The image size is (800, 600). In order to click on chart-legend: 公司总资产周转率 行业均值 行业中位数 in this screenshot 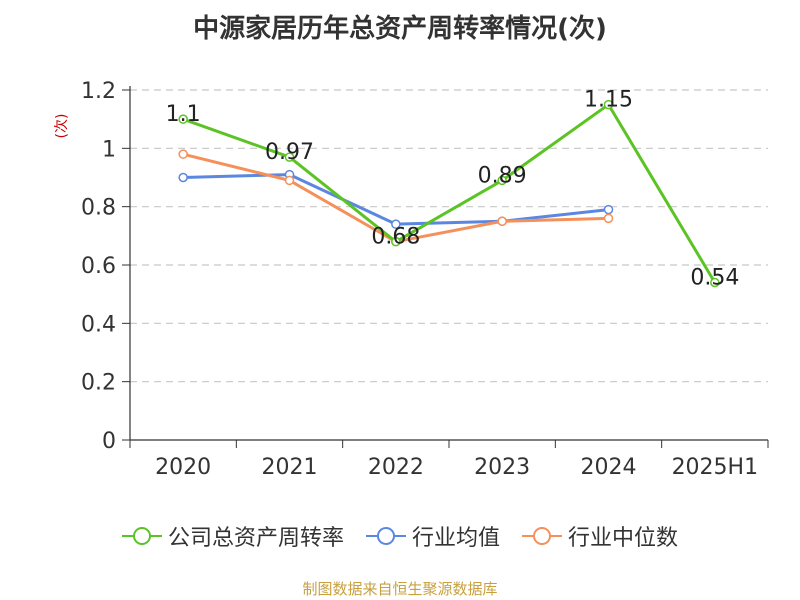, I will do `click(400, 536)`.